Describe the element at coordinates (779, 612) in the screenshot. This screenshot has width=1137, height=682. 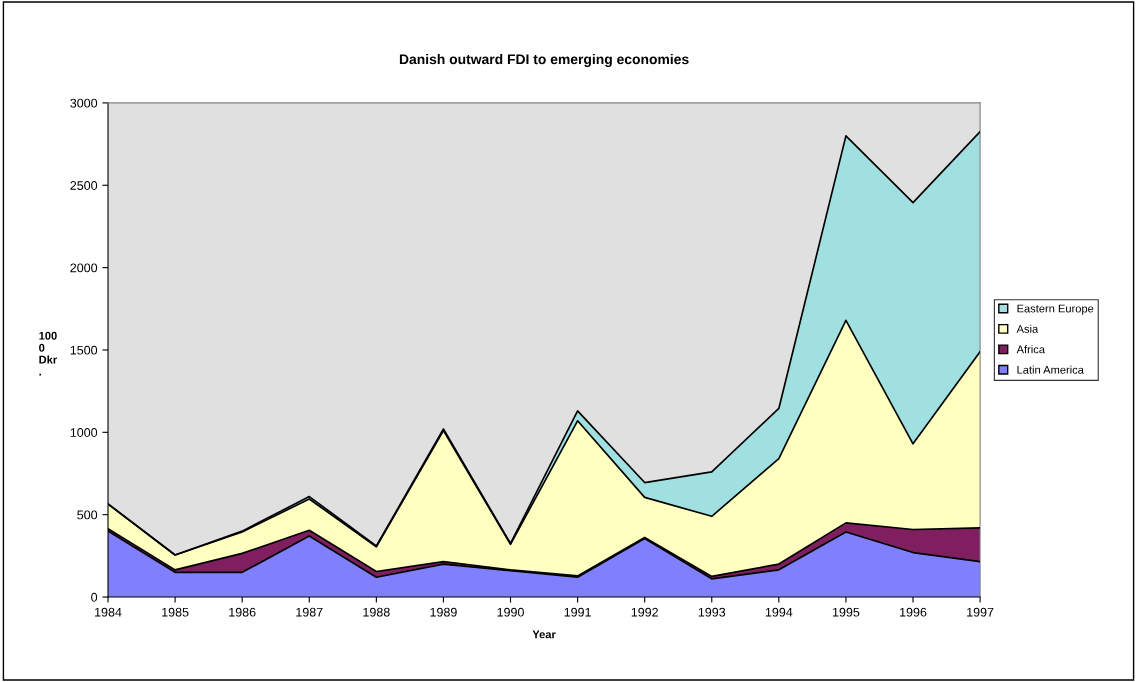
I see `x-tick-label: 1994` at that location.